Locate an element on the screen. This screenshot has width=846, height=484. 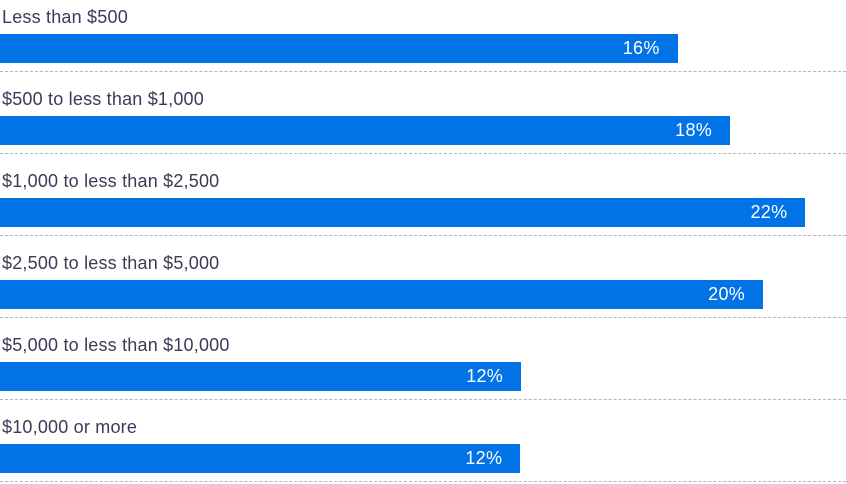
chart-row: $1,000 to less than $2,500 22% is located at coordinates (423, 200).